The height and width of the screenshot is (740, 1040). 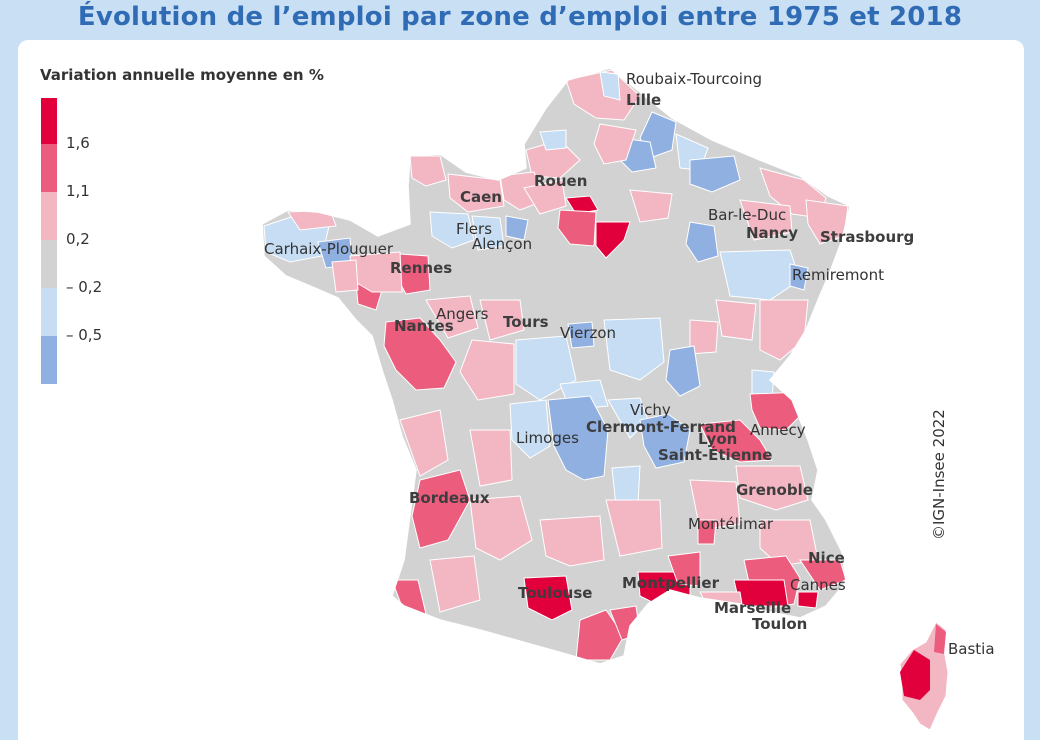 What do you see at coordinates (818, 585) in the screenshot?
I see `place-label-cannes: Cannes` at bounding box center [818, 585].